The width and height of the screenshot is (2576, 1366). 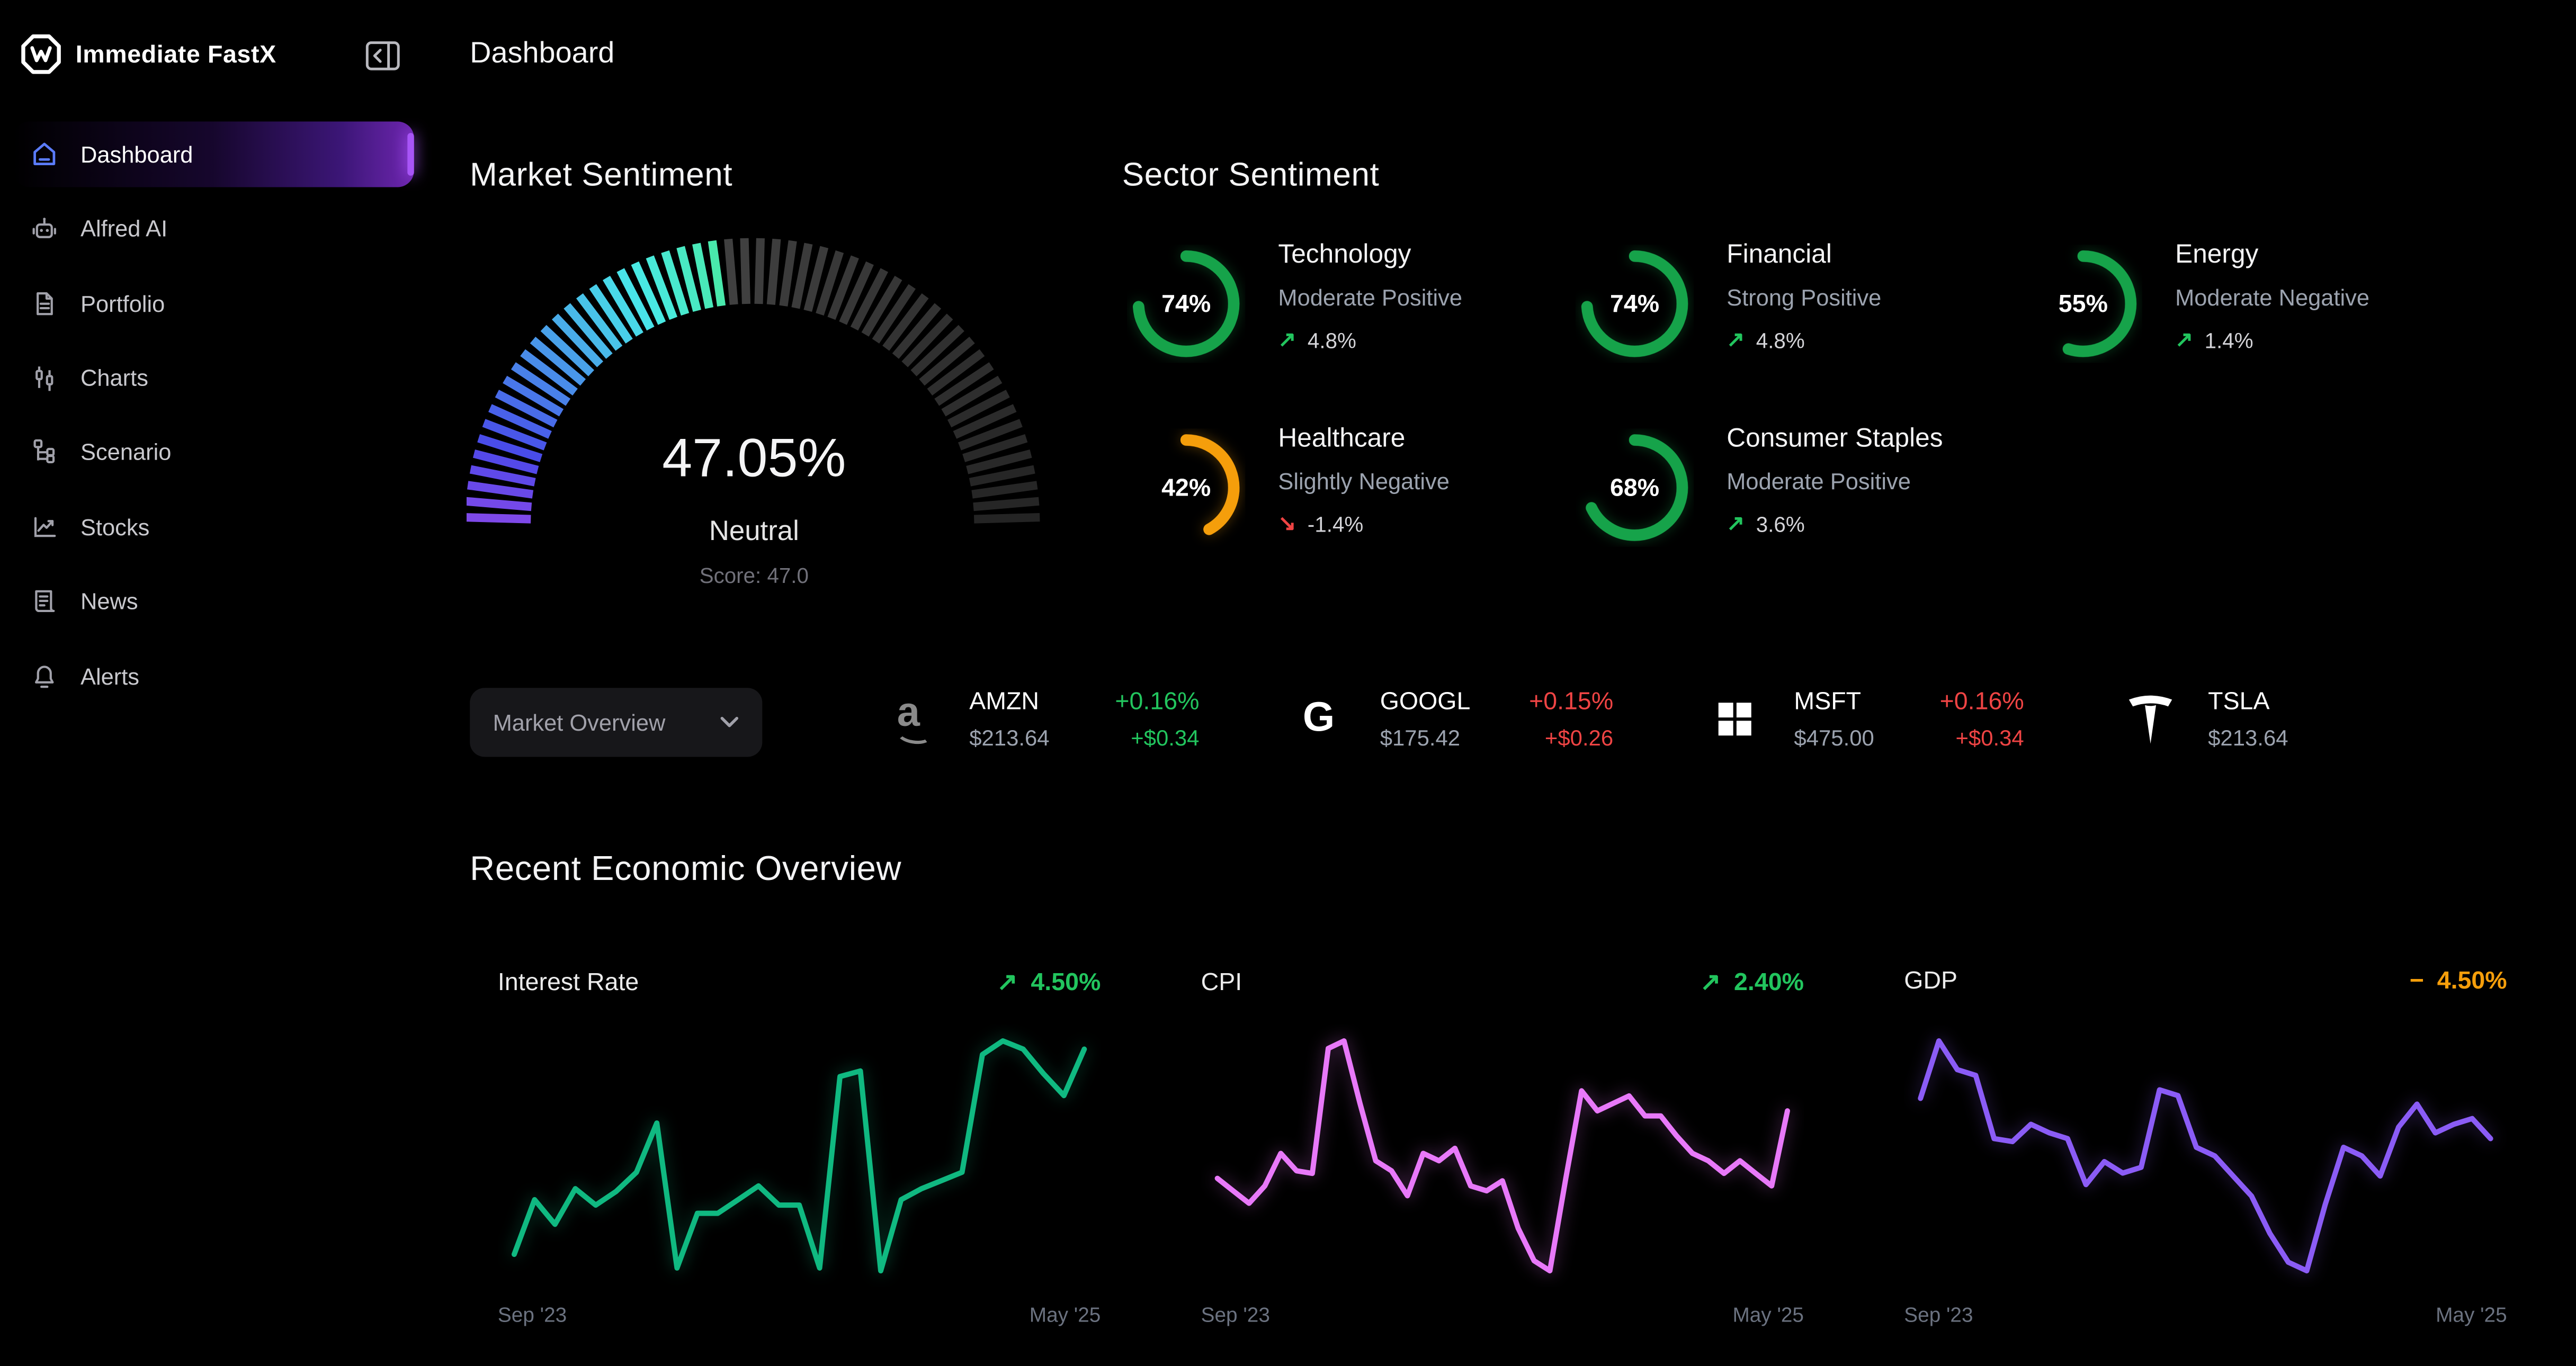 What do you see at coordinates (1828, 702) in the screenshot?
I see `stock-symbol: MSFT` at bounding box center [1828, 702].